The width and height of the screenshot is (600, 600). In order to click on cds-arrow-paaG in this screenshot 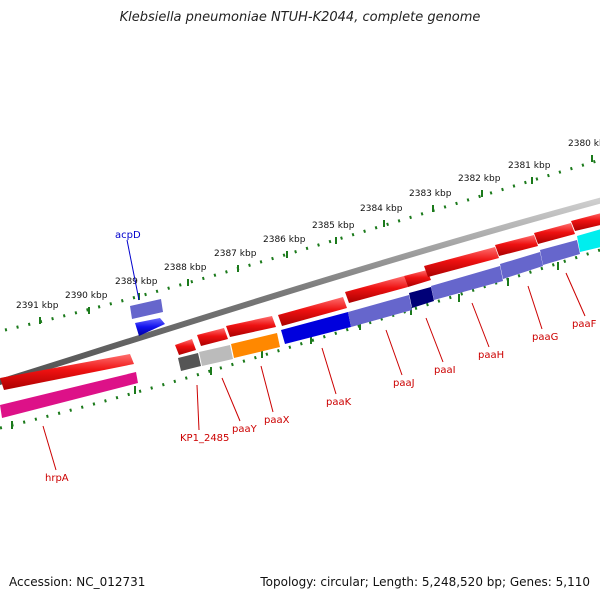, I will do `click(516, 245)`.